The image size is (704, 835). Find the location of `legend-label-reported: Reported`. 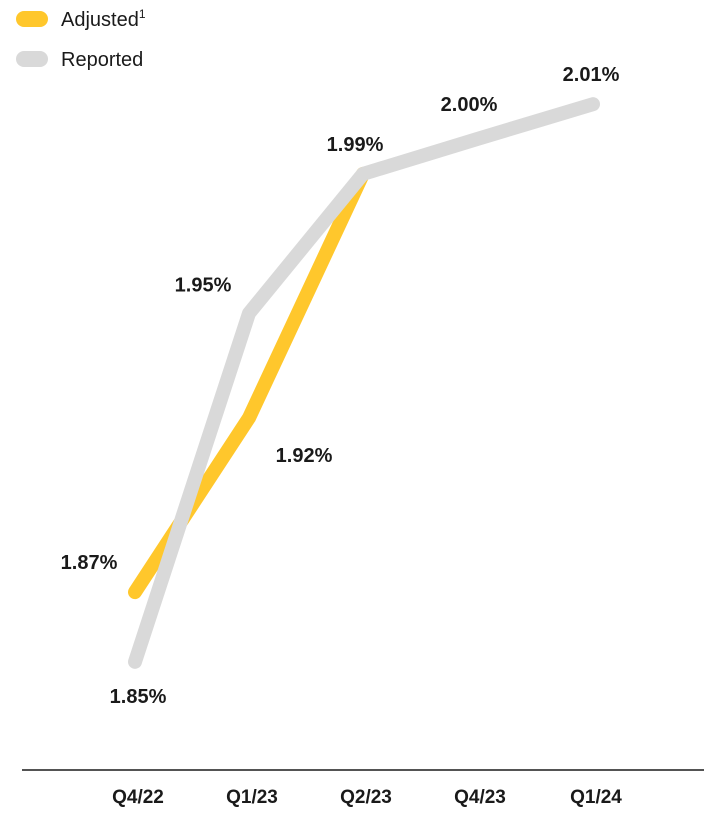

legend-label-reported: Reported is located at coordinates (102, 60).